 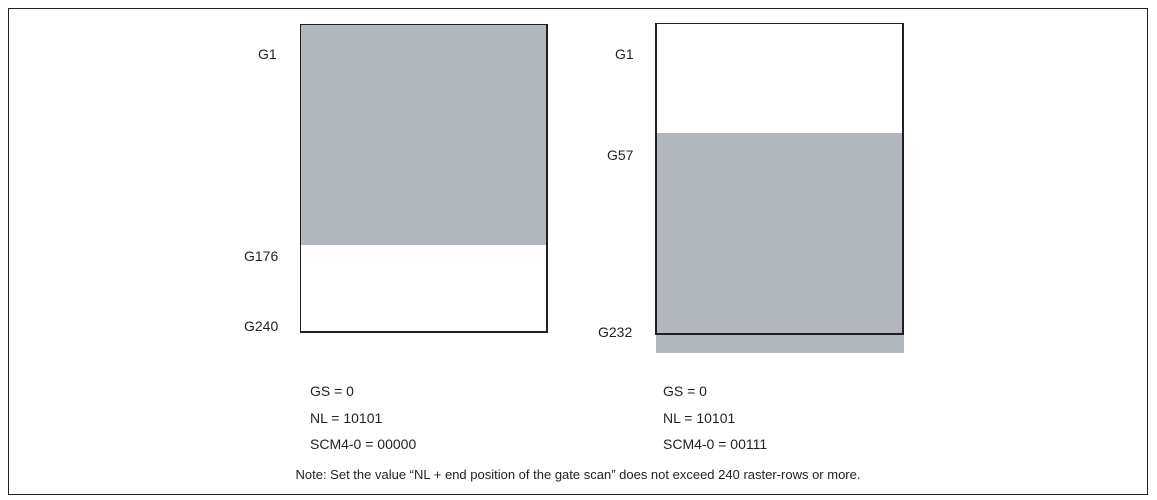 I want to click on param-scm: SCM4-0 = 00111, so click(x=715, y=444).